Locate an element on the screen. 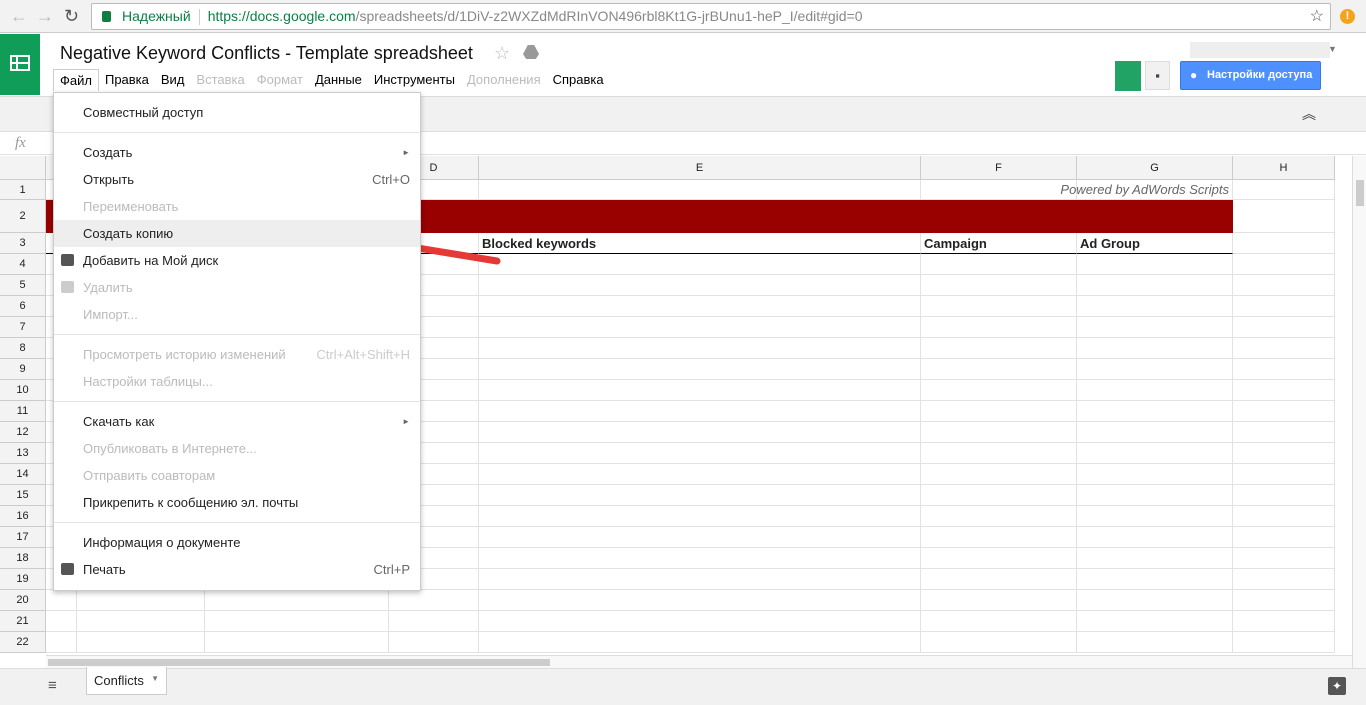 This screenshot has height=705, width=1366. cell-E20 is located at coordinates (700, 600).